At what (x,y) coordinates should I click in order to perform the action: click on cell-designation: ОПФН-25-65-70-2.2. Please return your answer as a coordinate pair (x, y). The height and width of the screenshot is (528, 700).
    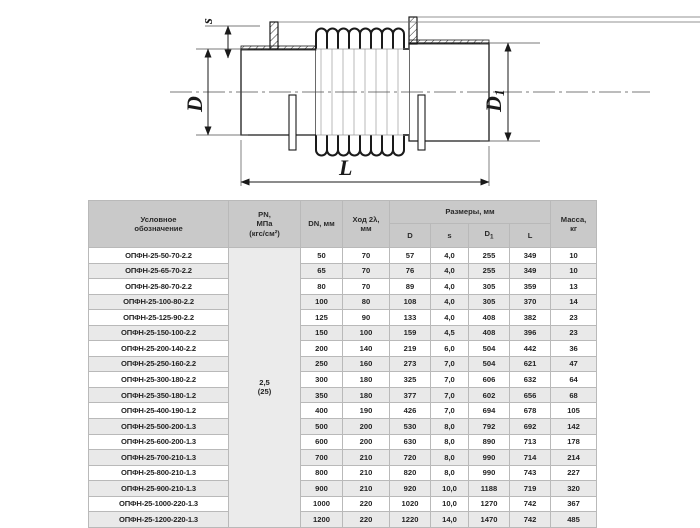
    Looking at the image, I should click on (158, 271).